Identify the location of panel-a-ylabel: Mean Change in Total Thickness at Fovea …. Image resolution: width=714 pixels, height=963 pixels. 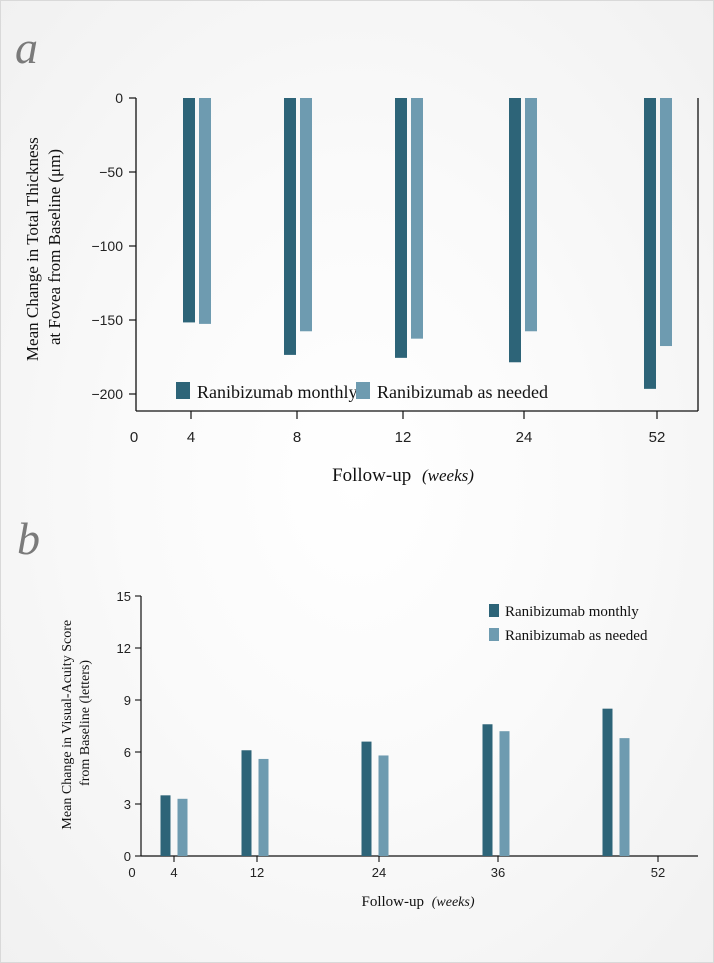
(43, 247).